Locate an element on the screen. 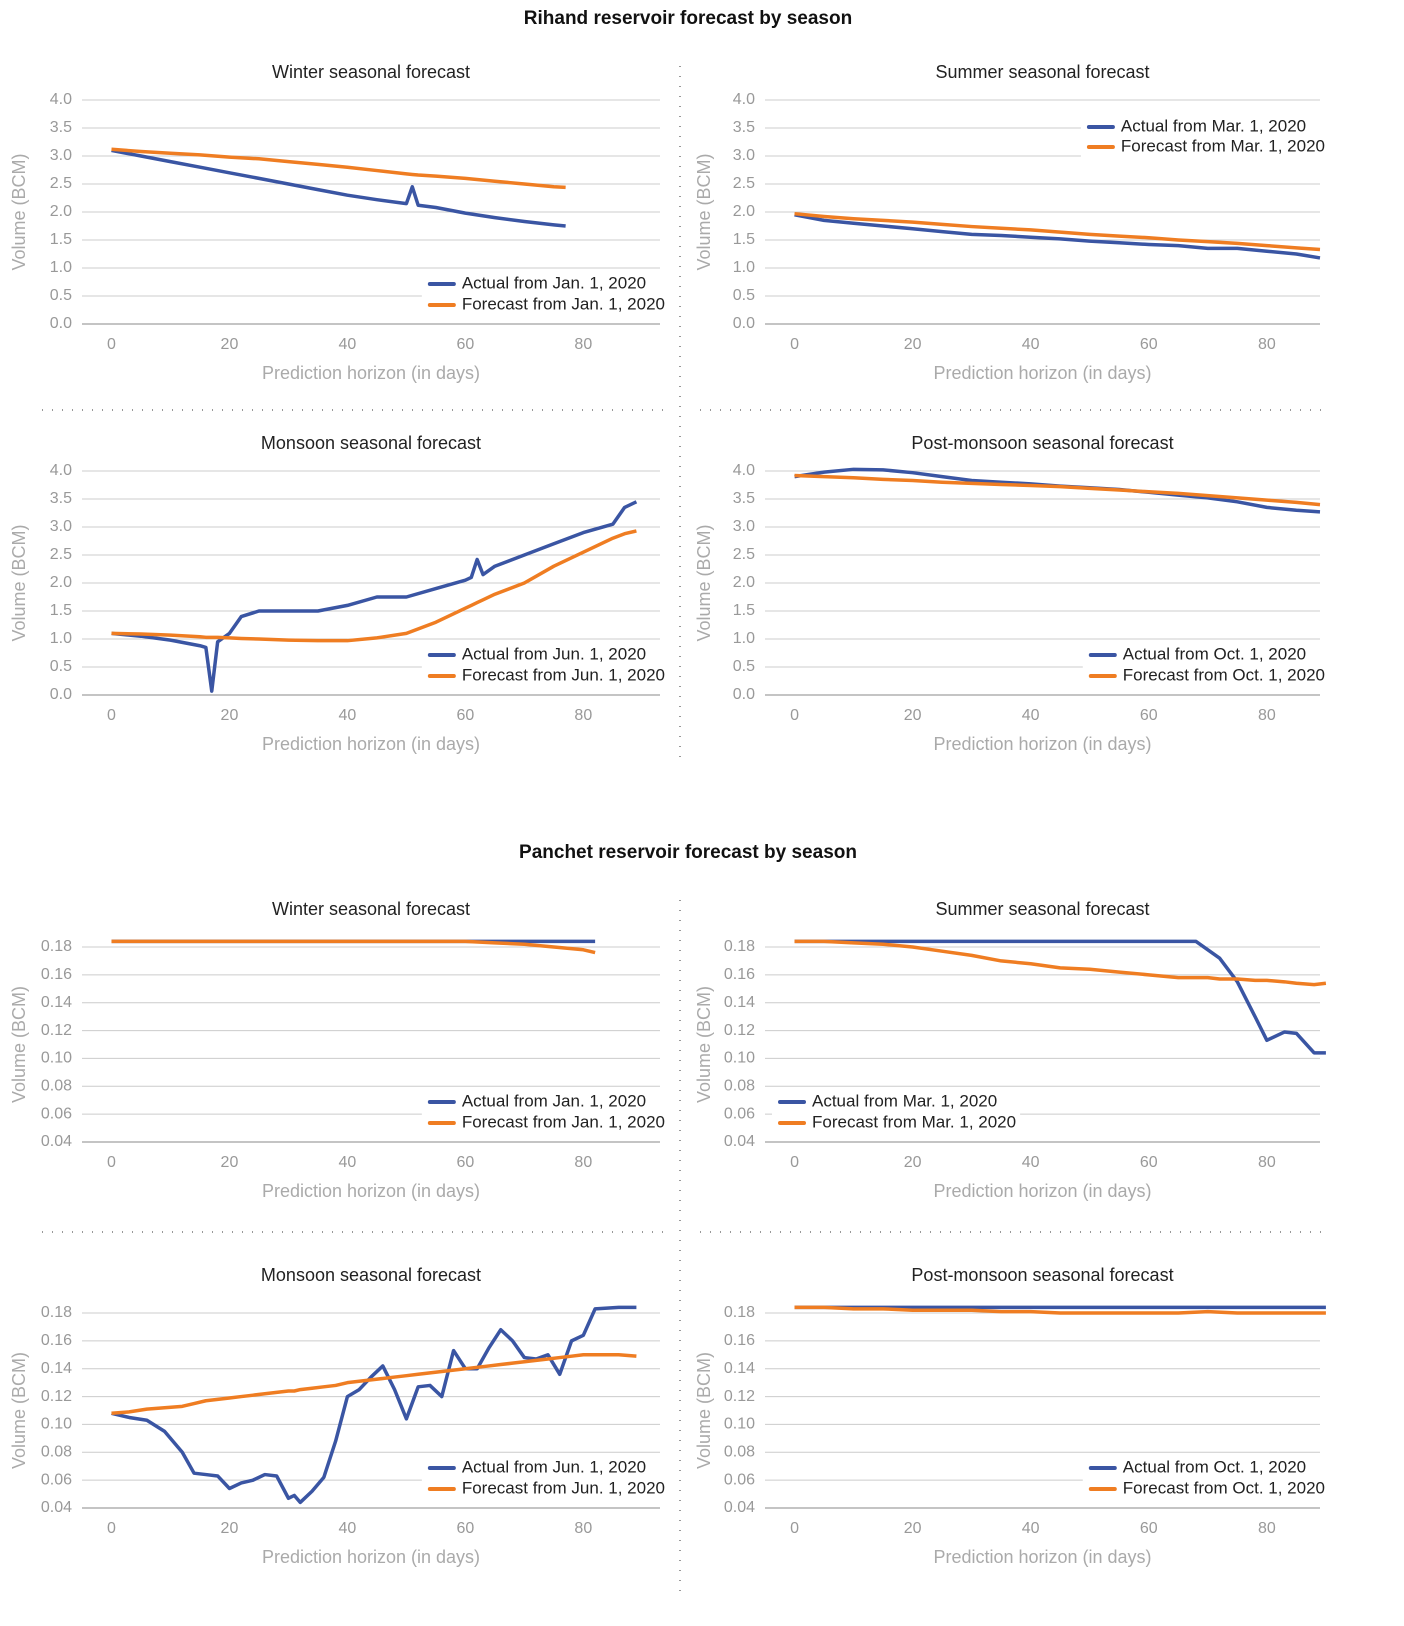 The height and width of the screenshot is (1626, 1404). legend-label: Actual from Jan. 1, 2020 is located at coordinates (554, 1100).